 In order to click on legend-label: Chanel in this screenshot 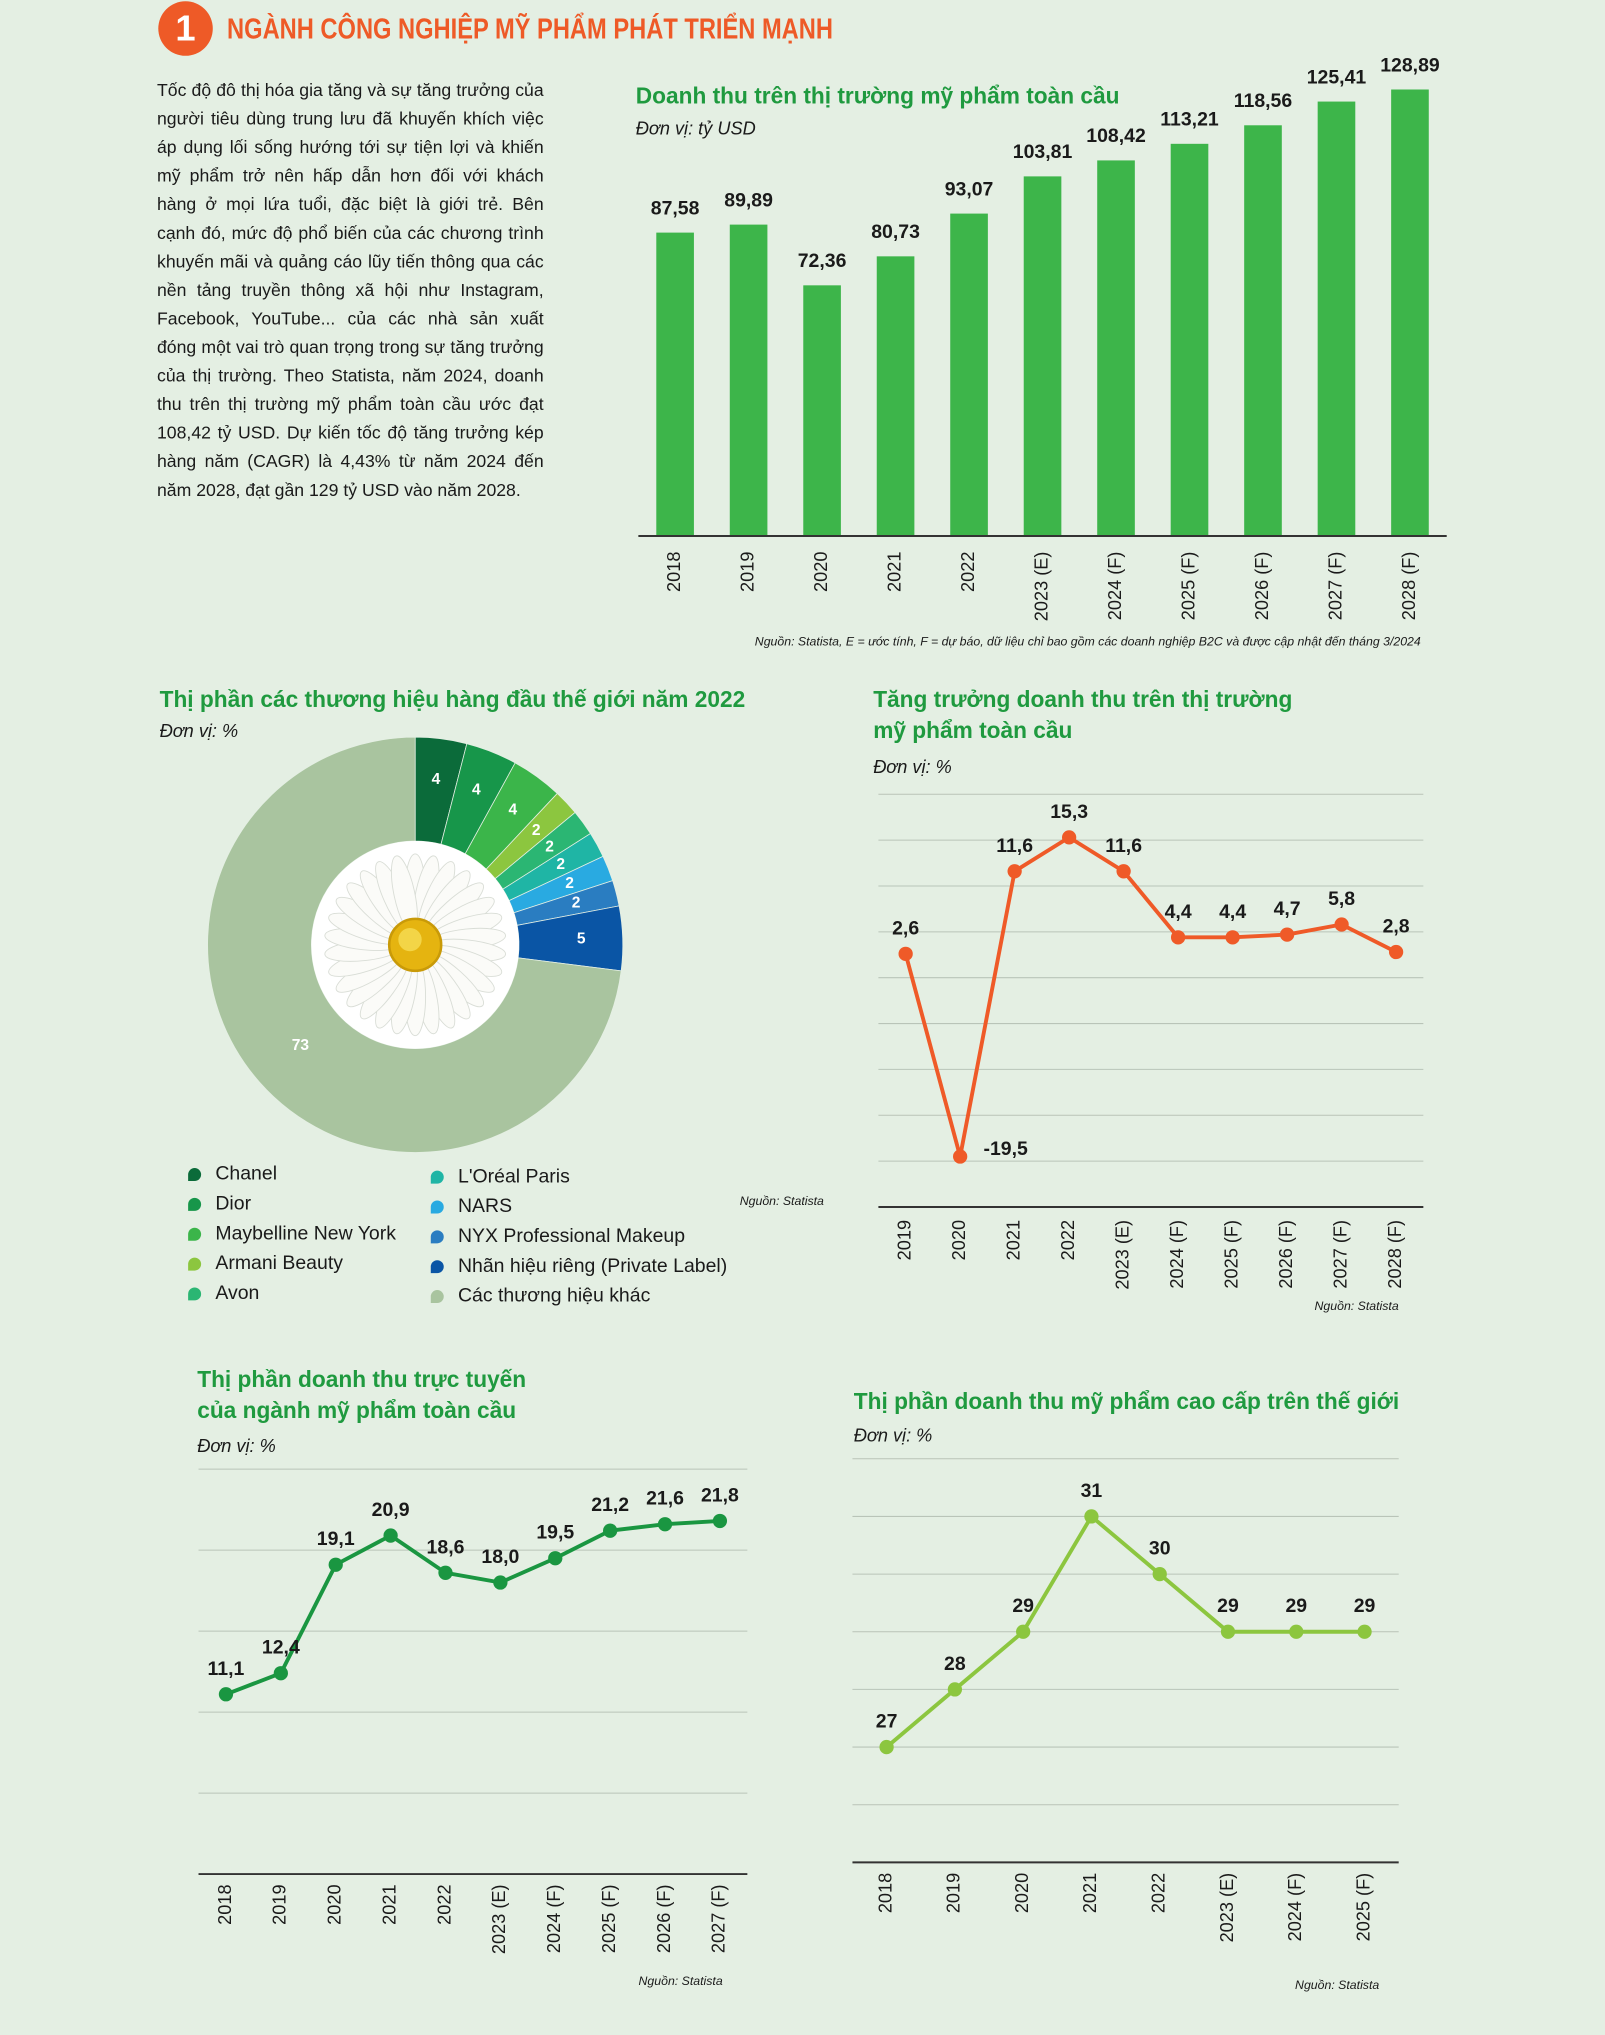, I will do `click(246, 1174)`.